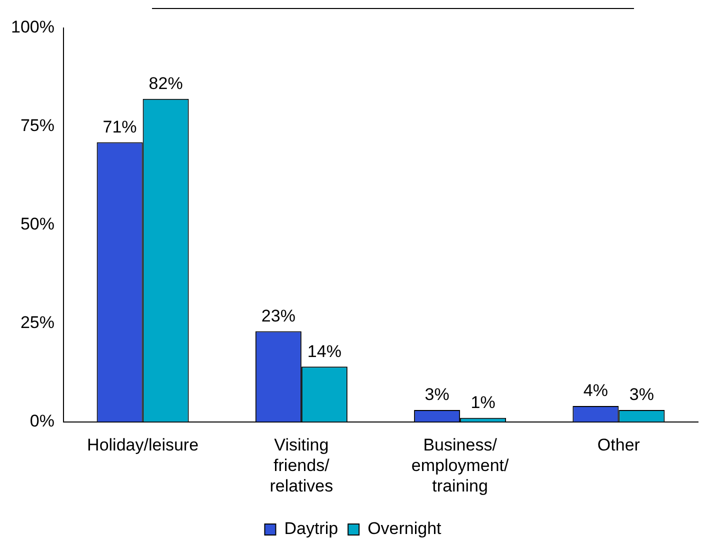  I want to click on x-tick-label: Visiting friends/ relatives, so click(302, 466).